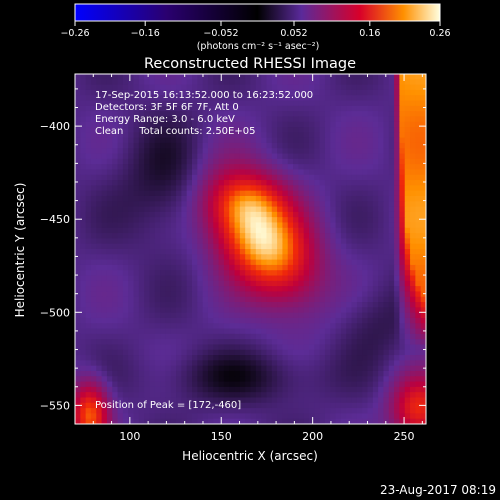  Describe the element at coordinates (312, 436) in the screenshot. I see `x-tick-label: 200` at that location.